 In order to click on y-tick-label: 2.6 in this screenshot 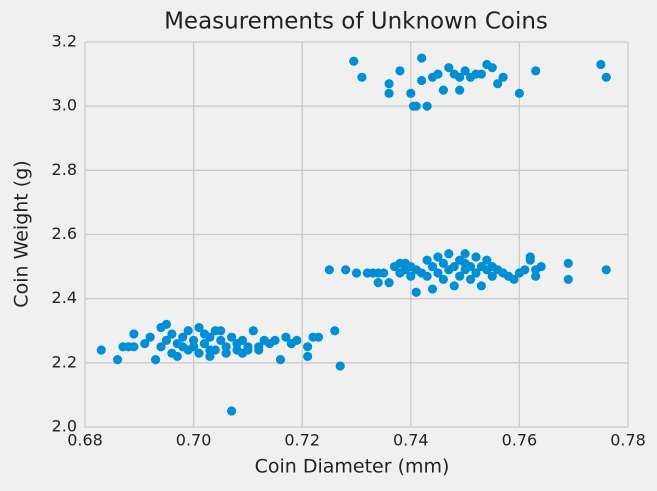, I will do `click(64, 233)`.